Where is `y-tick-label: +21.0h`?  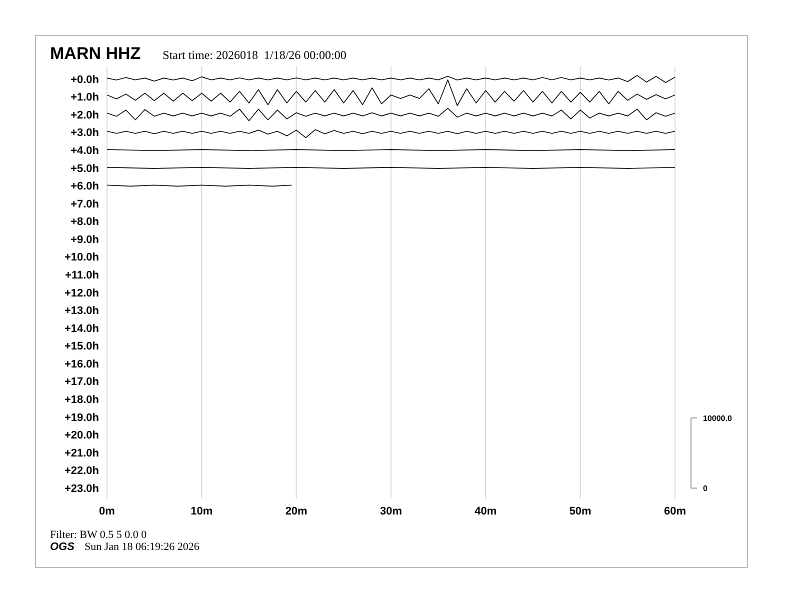 y-tick-label: +21.0h is located at coordinates (82, 453).